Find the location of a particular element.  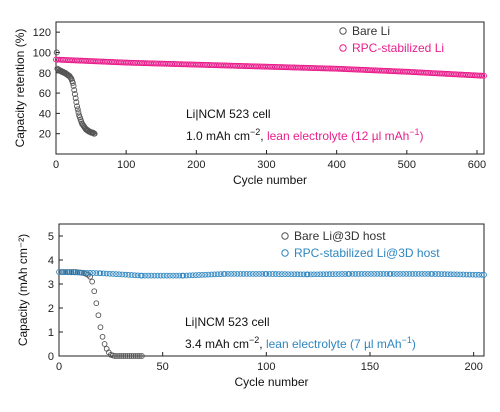

x-tick-label: 300 is located at coordinates (266, 165).